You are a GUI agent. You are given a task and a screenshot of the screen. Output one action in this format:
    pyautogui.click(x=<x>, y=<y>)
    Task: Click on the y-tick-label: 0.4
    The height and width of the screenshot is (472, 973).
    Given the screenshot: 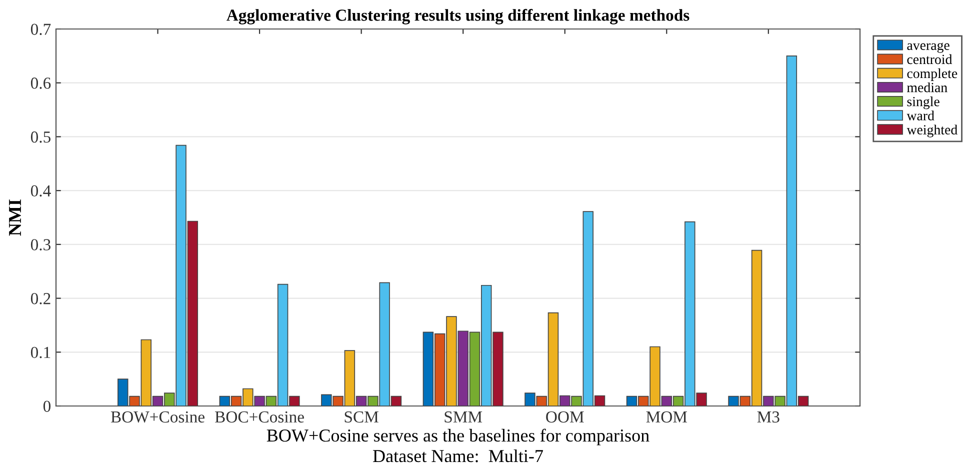 What is the action you would take?
    pyautogui.click(x=40, y=191)
    